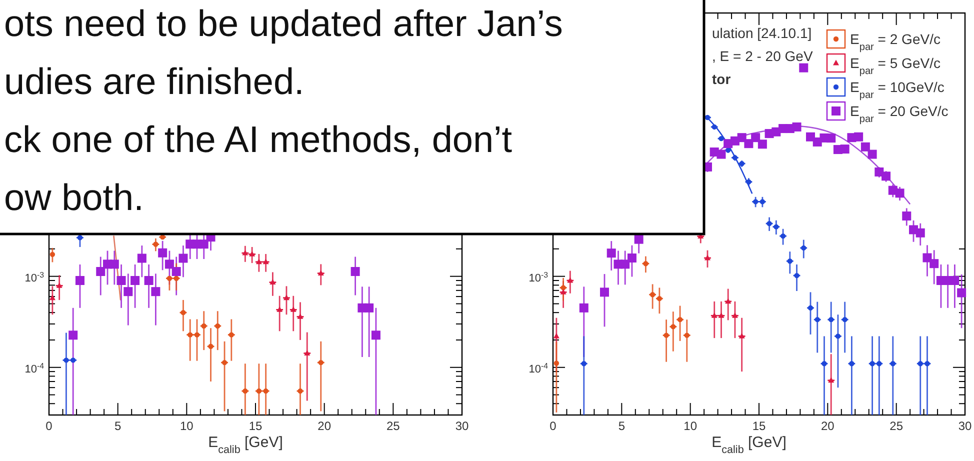 Image resolution: width=974 pixels, height=461 pixels. Describe the element at coordinates (897, 89) in the screenshot. I see `legend-label: E$_{par}$ = 10GeV/c` at that location.